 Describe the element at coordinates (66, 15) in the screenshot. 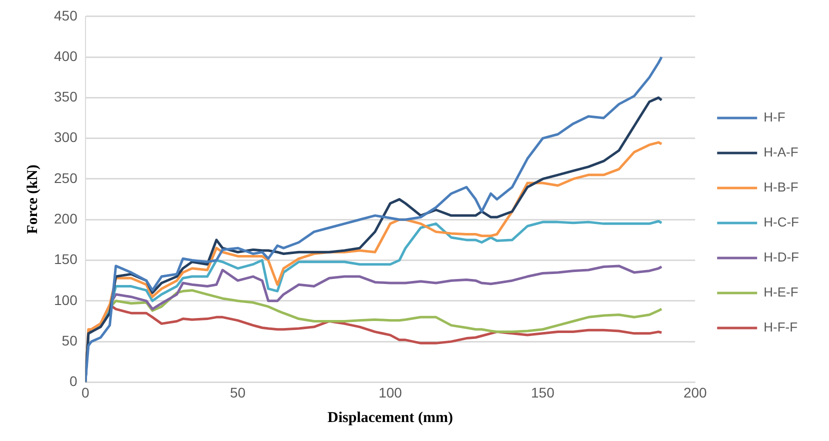

I see `y-tick-label: 450` at that location.